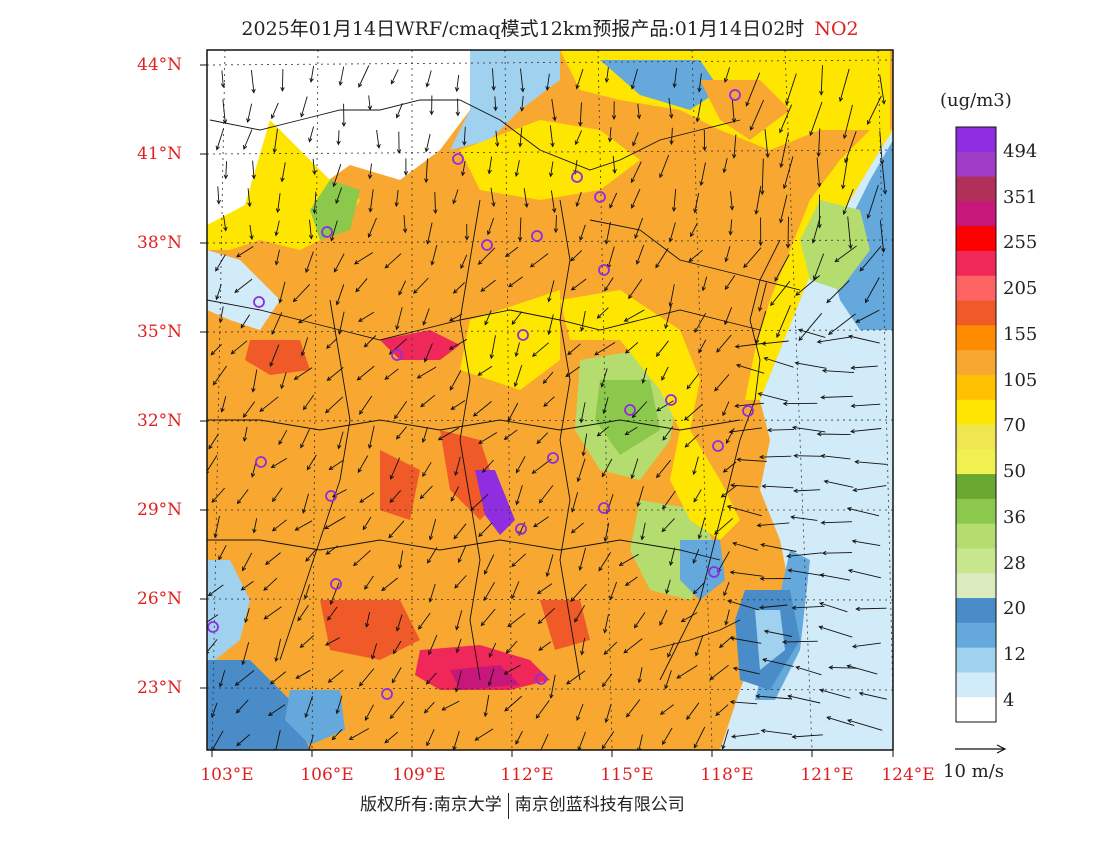 The width and height of the screenshot is (1100, 850). Describe the element at coordinates (527, 775) in the screenshot. I see `lon-label: 112°E` at that location.